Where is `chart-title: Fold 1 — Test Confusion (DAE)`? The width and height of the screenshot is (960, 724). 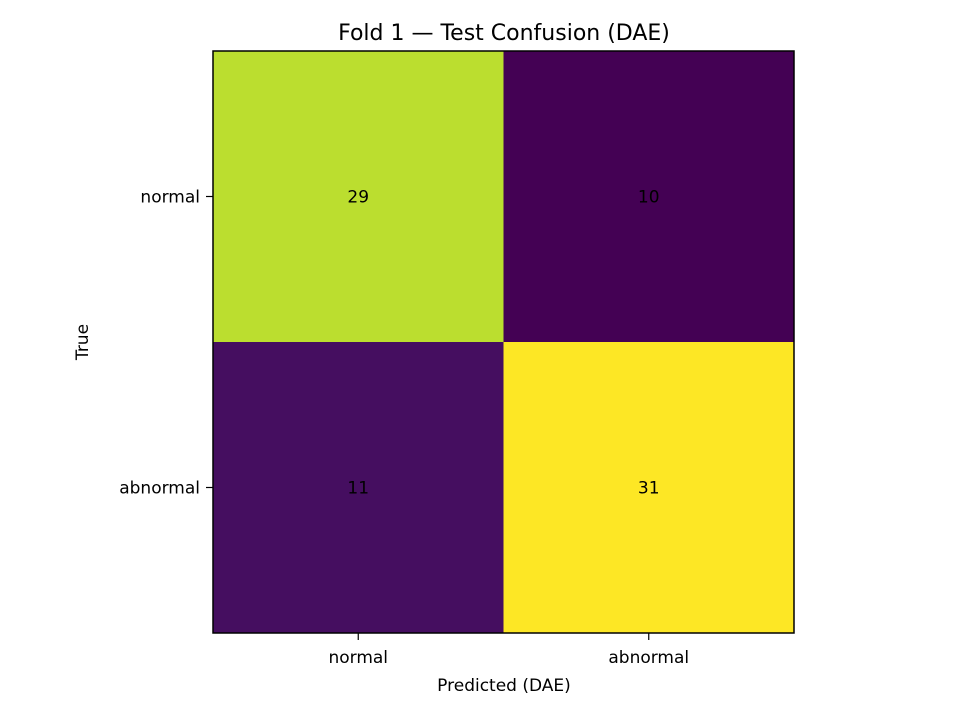
chart-title: Fold 1 — Test Confusion (DAE) is located at coordinates (504, 33).